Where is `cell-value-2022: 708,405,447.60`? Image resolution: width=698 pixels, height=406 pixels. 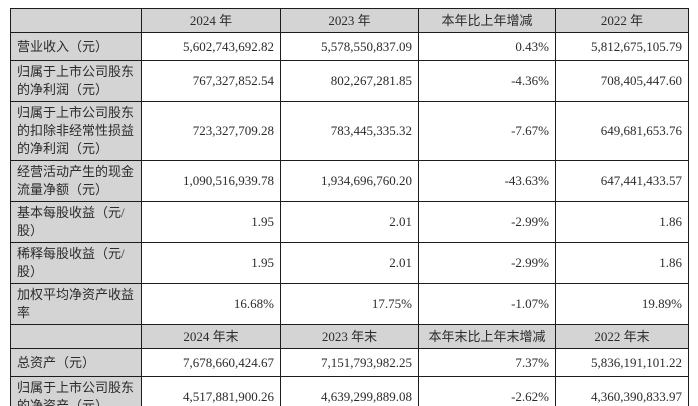 cell-value-2022: 708,405,447.60 is located at coordinates (622, 81).